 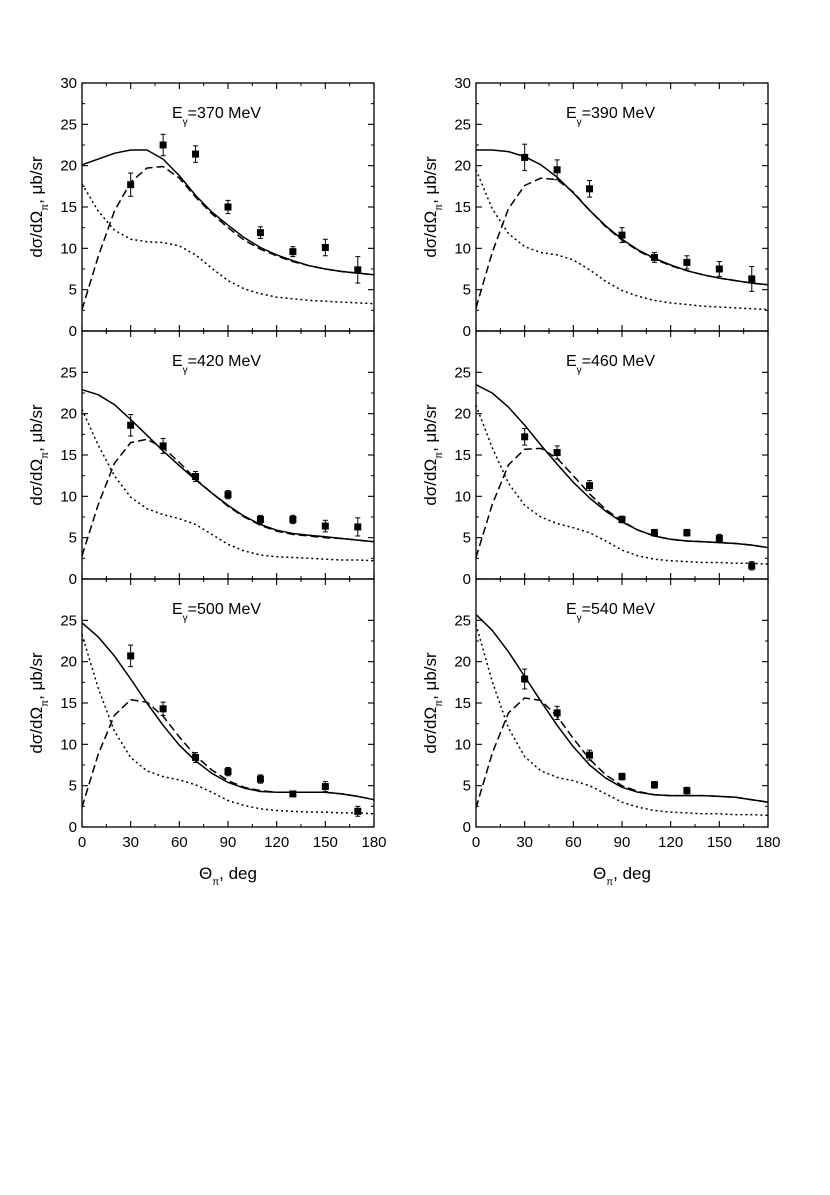 I want to click on energy-label: Eγ=540 MeV, so click(x=610, y=612).